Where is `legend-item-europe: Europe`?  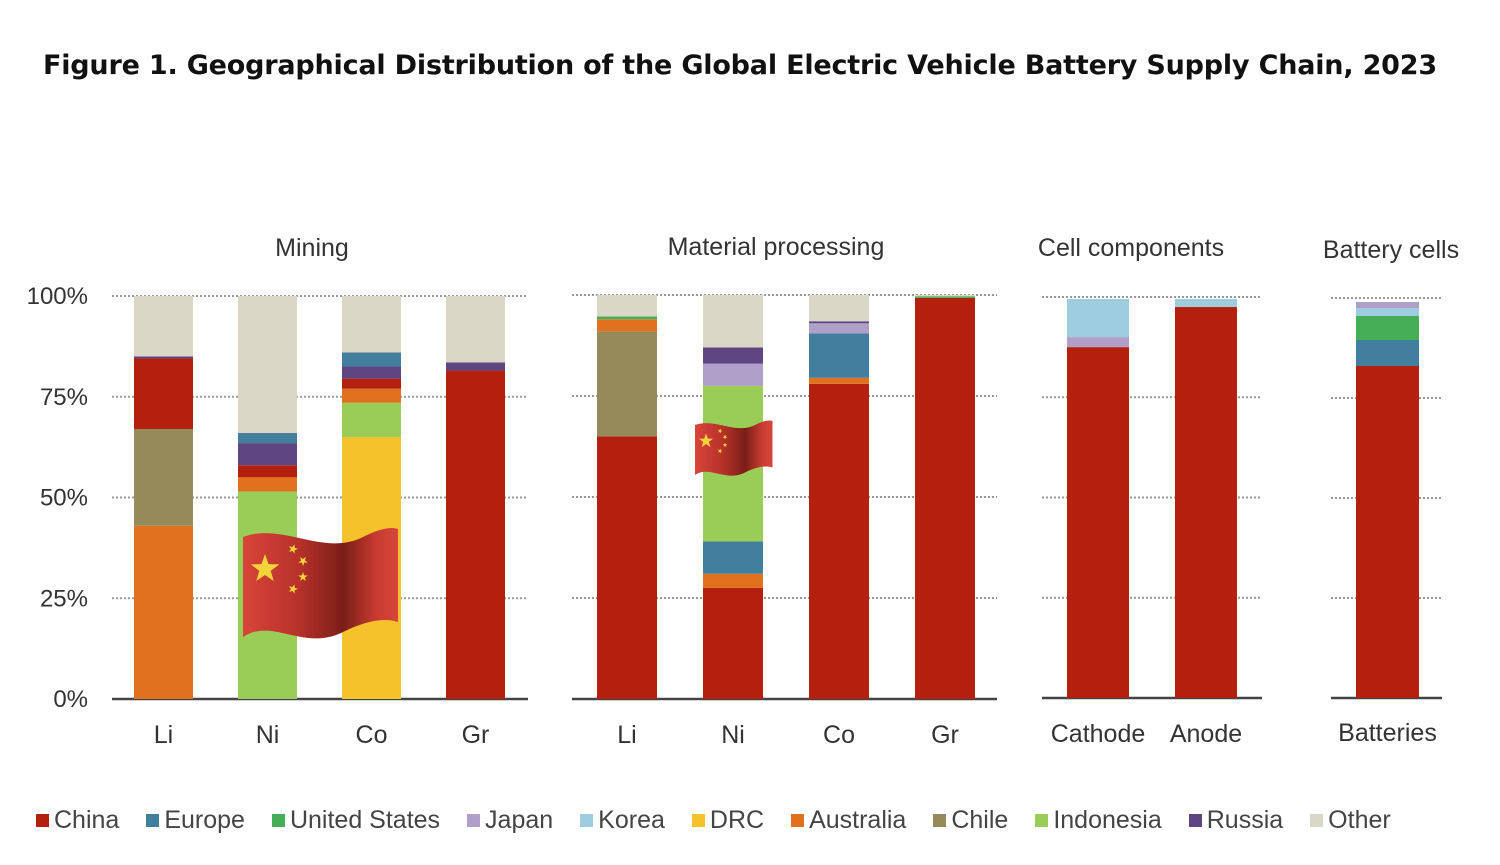
legend-item-europe: Europe is located at coordinates (195, 820).